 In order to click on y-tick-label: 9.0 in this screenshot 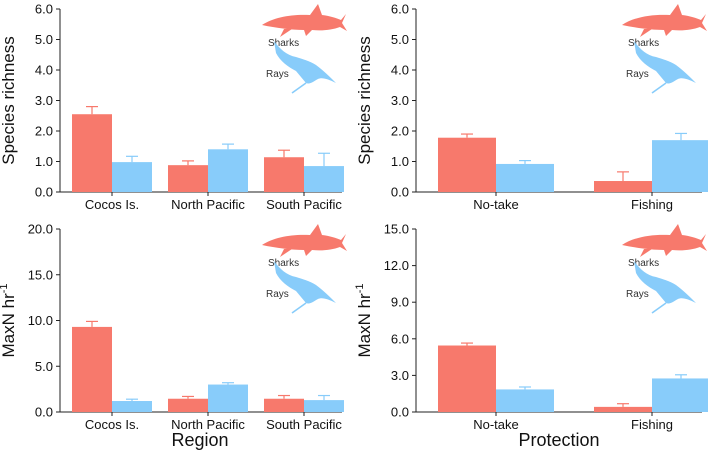, I will do `click(400, 302)`.